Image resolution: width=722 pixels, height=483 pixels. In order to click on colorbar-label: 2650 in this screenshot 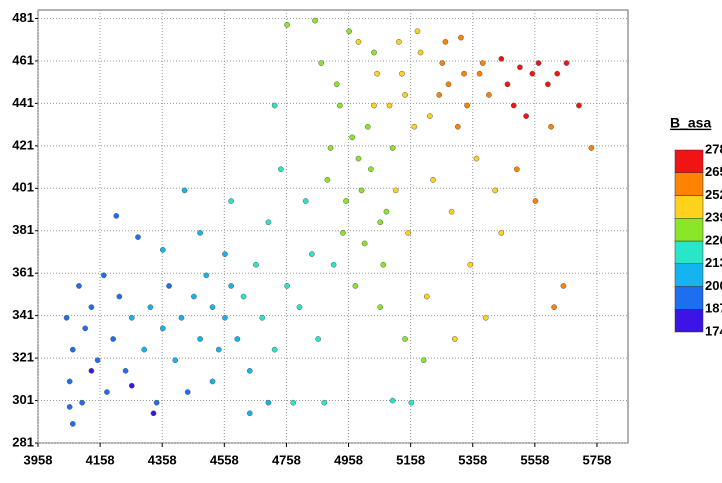, I will do `click(713, 171)`.